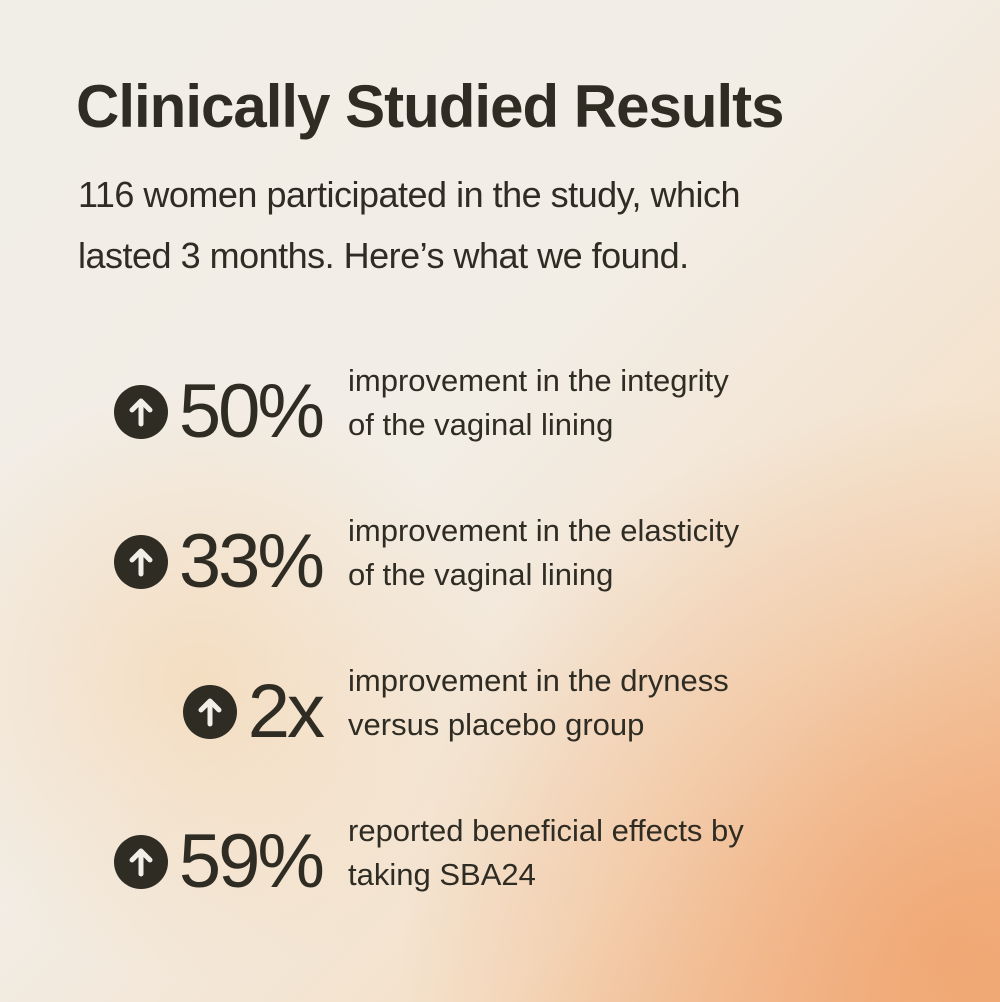 This screenshot has width=1000, height=1002. I want to click on description-line: reported beneficial effects by, so click(546, 830).